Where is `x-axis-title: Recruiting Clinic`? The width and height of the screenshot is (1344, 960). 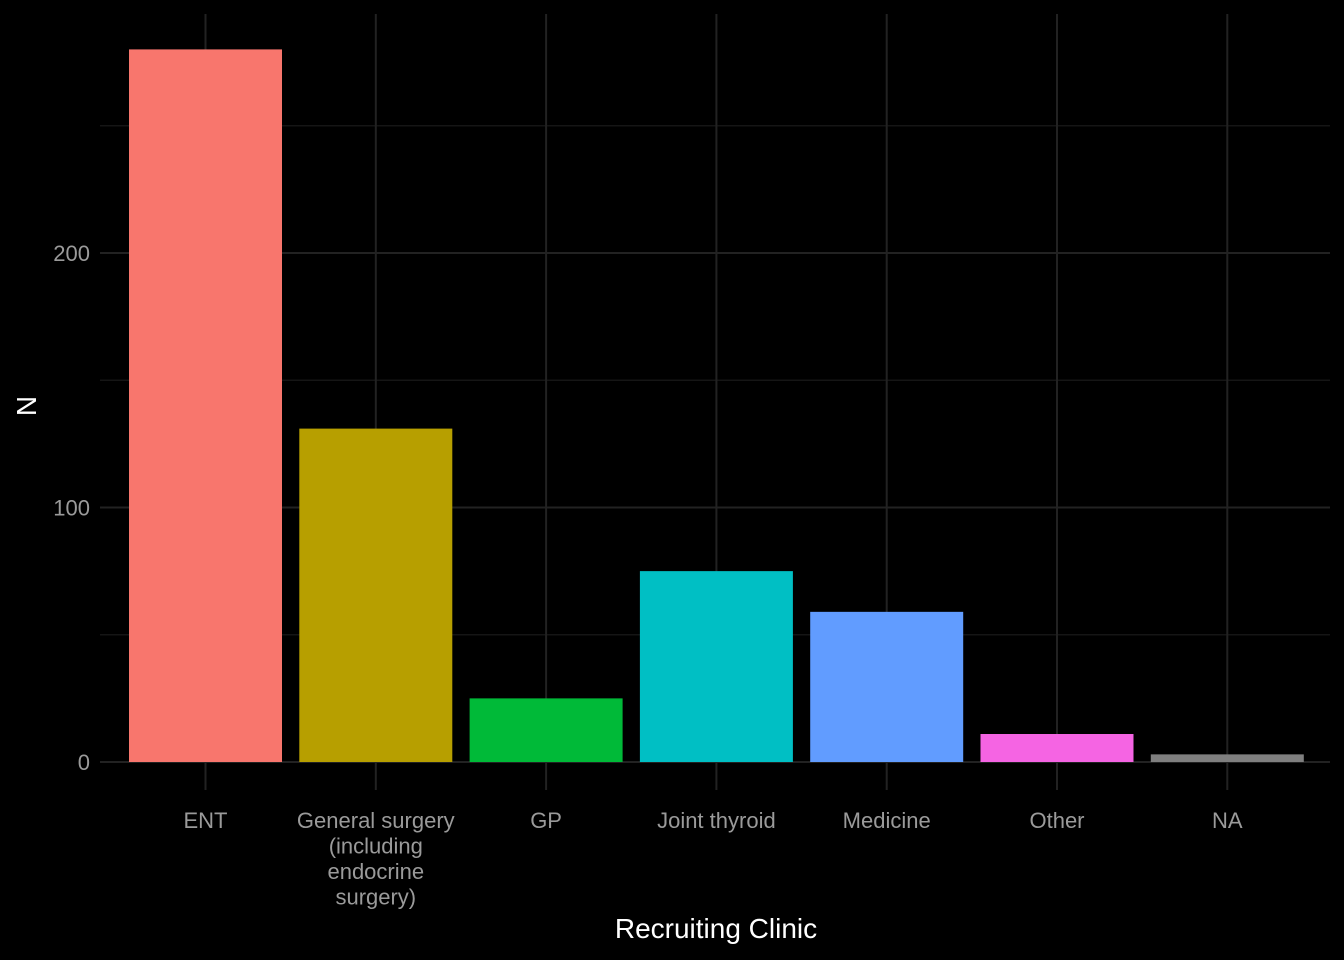 x-axis-title: Recruiting Clinic is located at coordinates (716, 928).